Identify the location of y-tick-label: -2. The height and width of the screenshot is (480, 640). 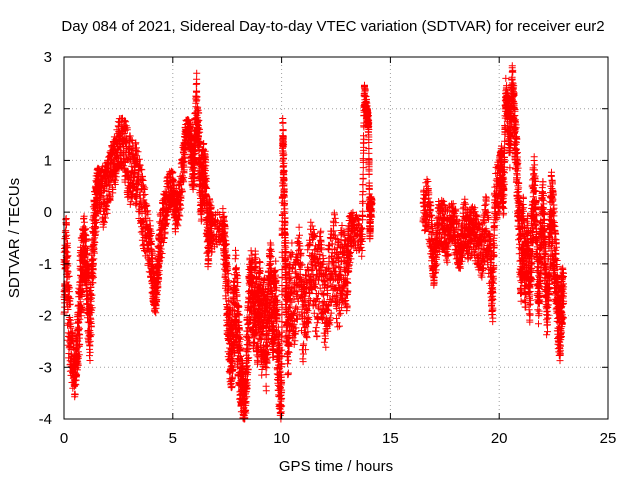
(45, 316).